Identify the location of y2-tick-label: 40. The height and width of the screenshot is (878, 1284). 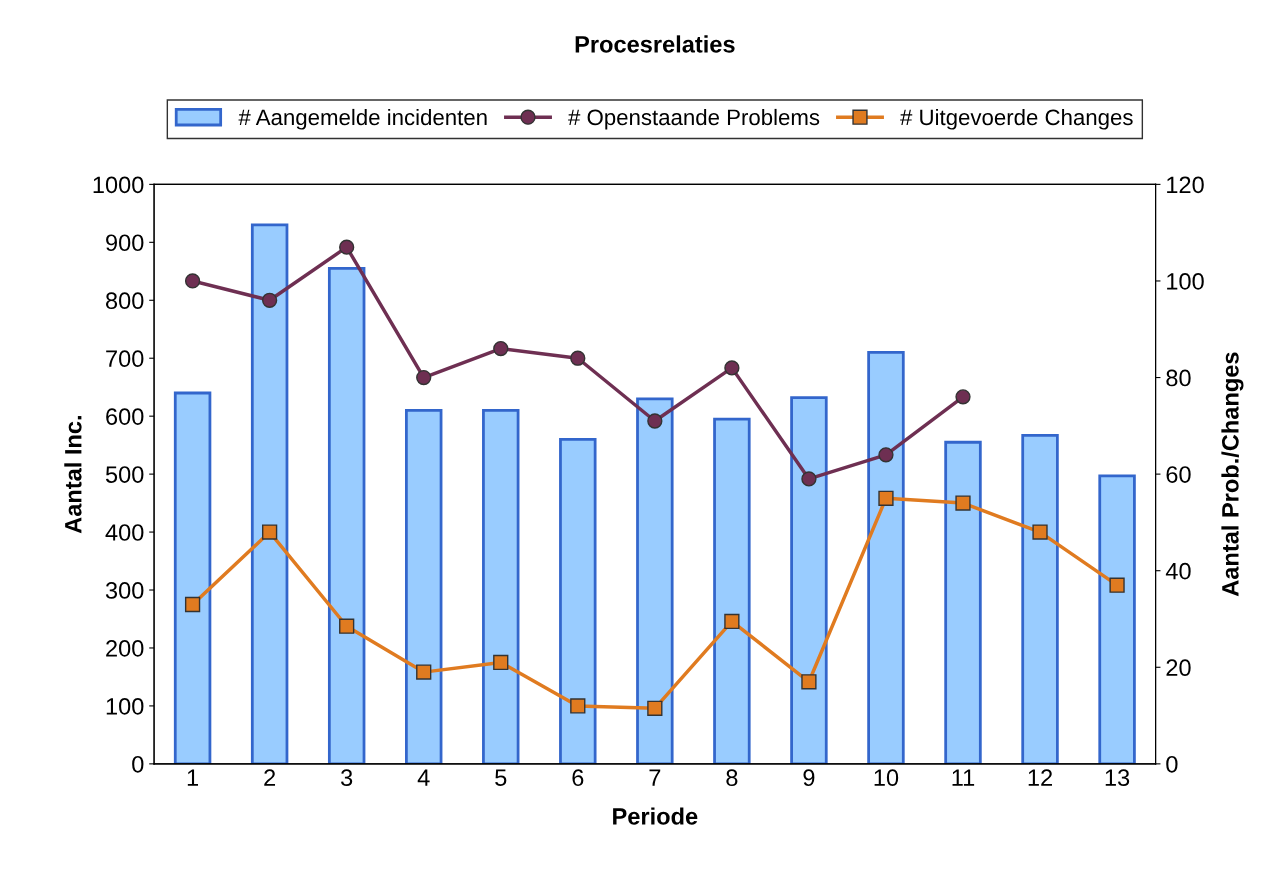
(1178, 571).